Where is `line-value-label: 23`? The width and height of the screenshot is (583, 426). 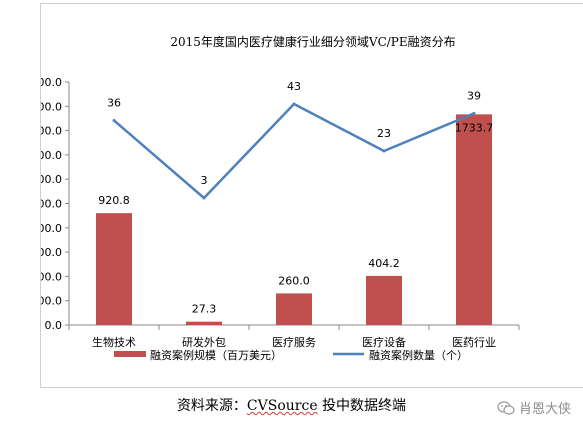
line-value-label: 23 is located at coordinates (384, 133).